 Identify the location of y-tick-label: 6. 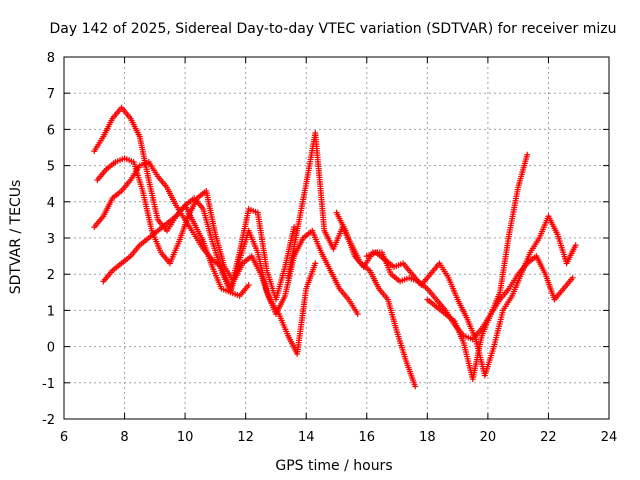
(51, 130).